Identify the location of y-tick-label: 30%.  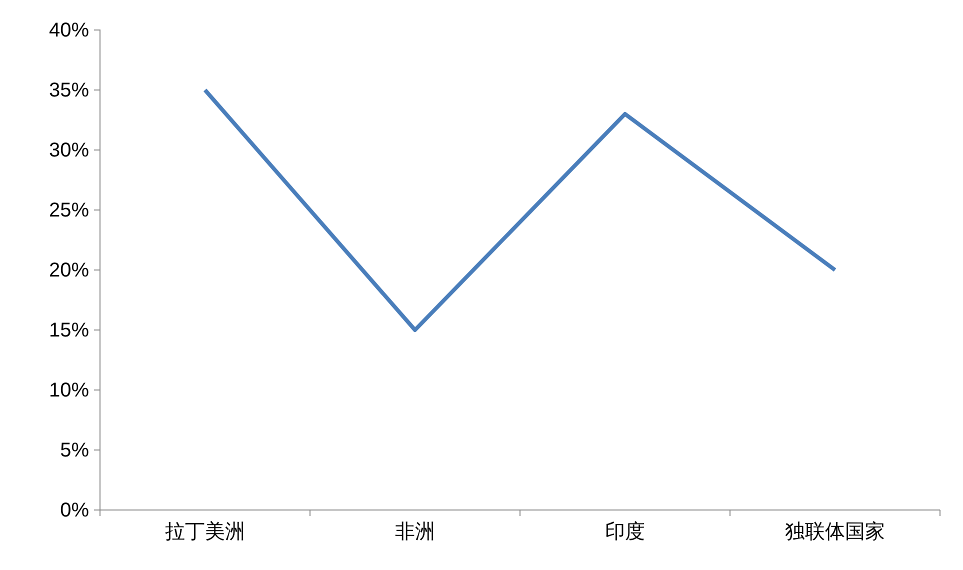
(69, 150).